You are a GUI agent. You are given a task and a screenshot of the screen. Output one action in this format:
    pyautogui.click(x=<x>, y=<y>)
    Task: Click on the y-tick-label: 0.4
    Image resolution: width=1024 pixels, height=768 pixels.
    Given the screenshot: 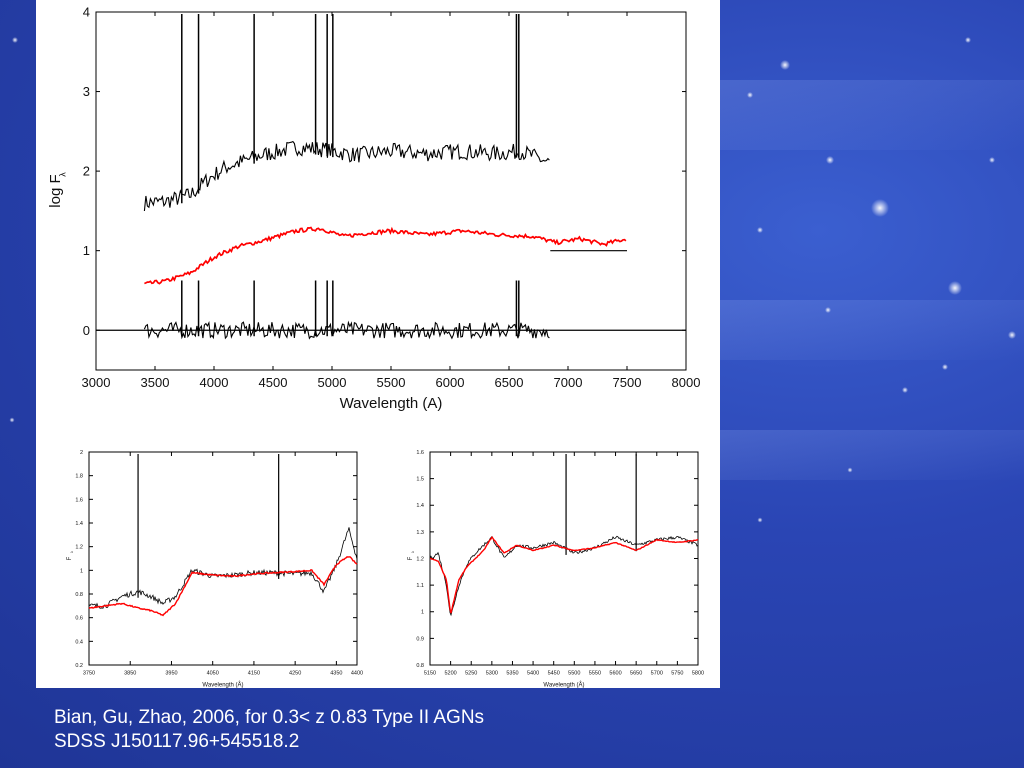 What is the action you would take?
    pyautogui.click(x=79, y=642)
    